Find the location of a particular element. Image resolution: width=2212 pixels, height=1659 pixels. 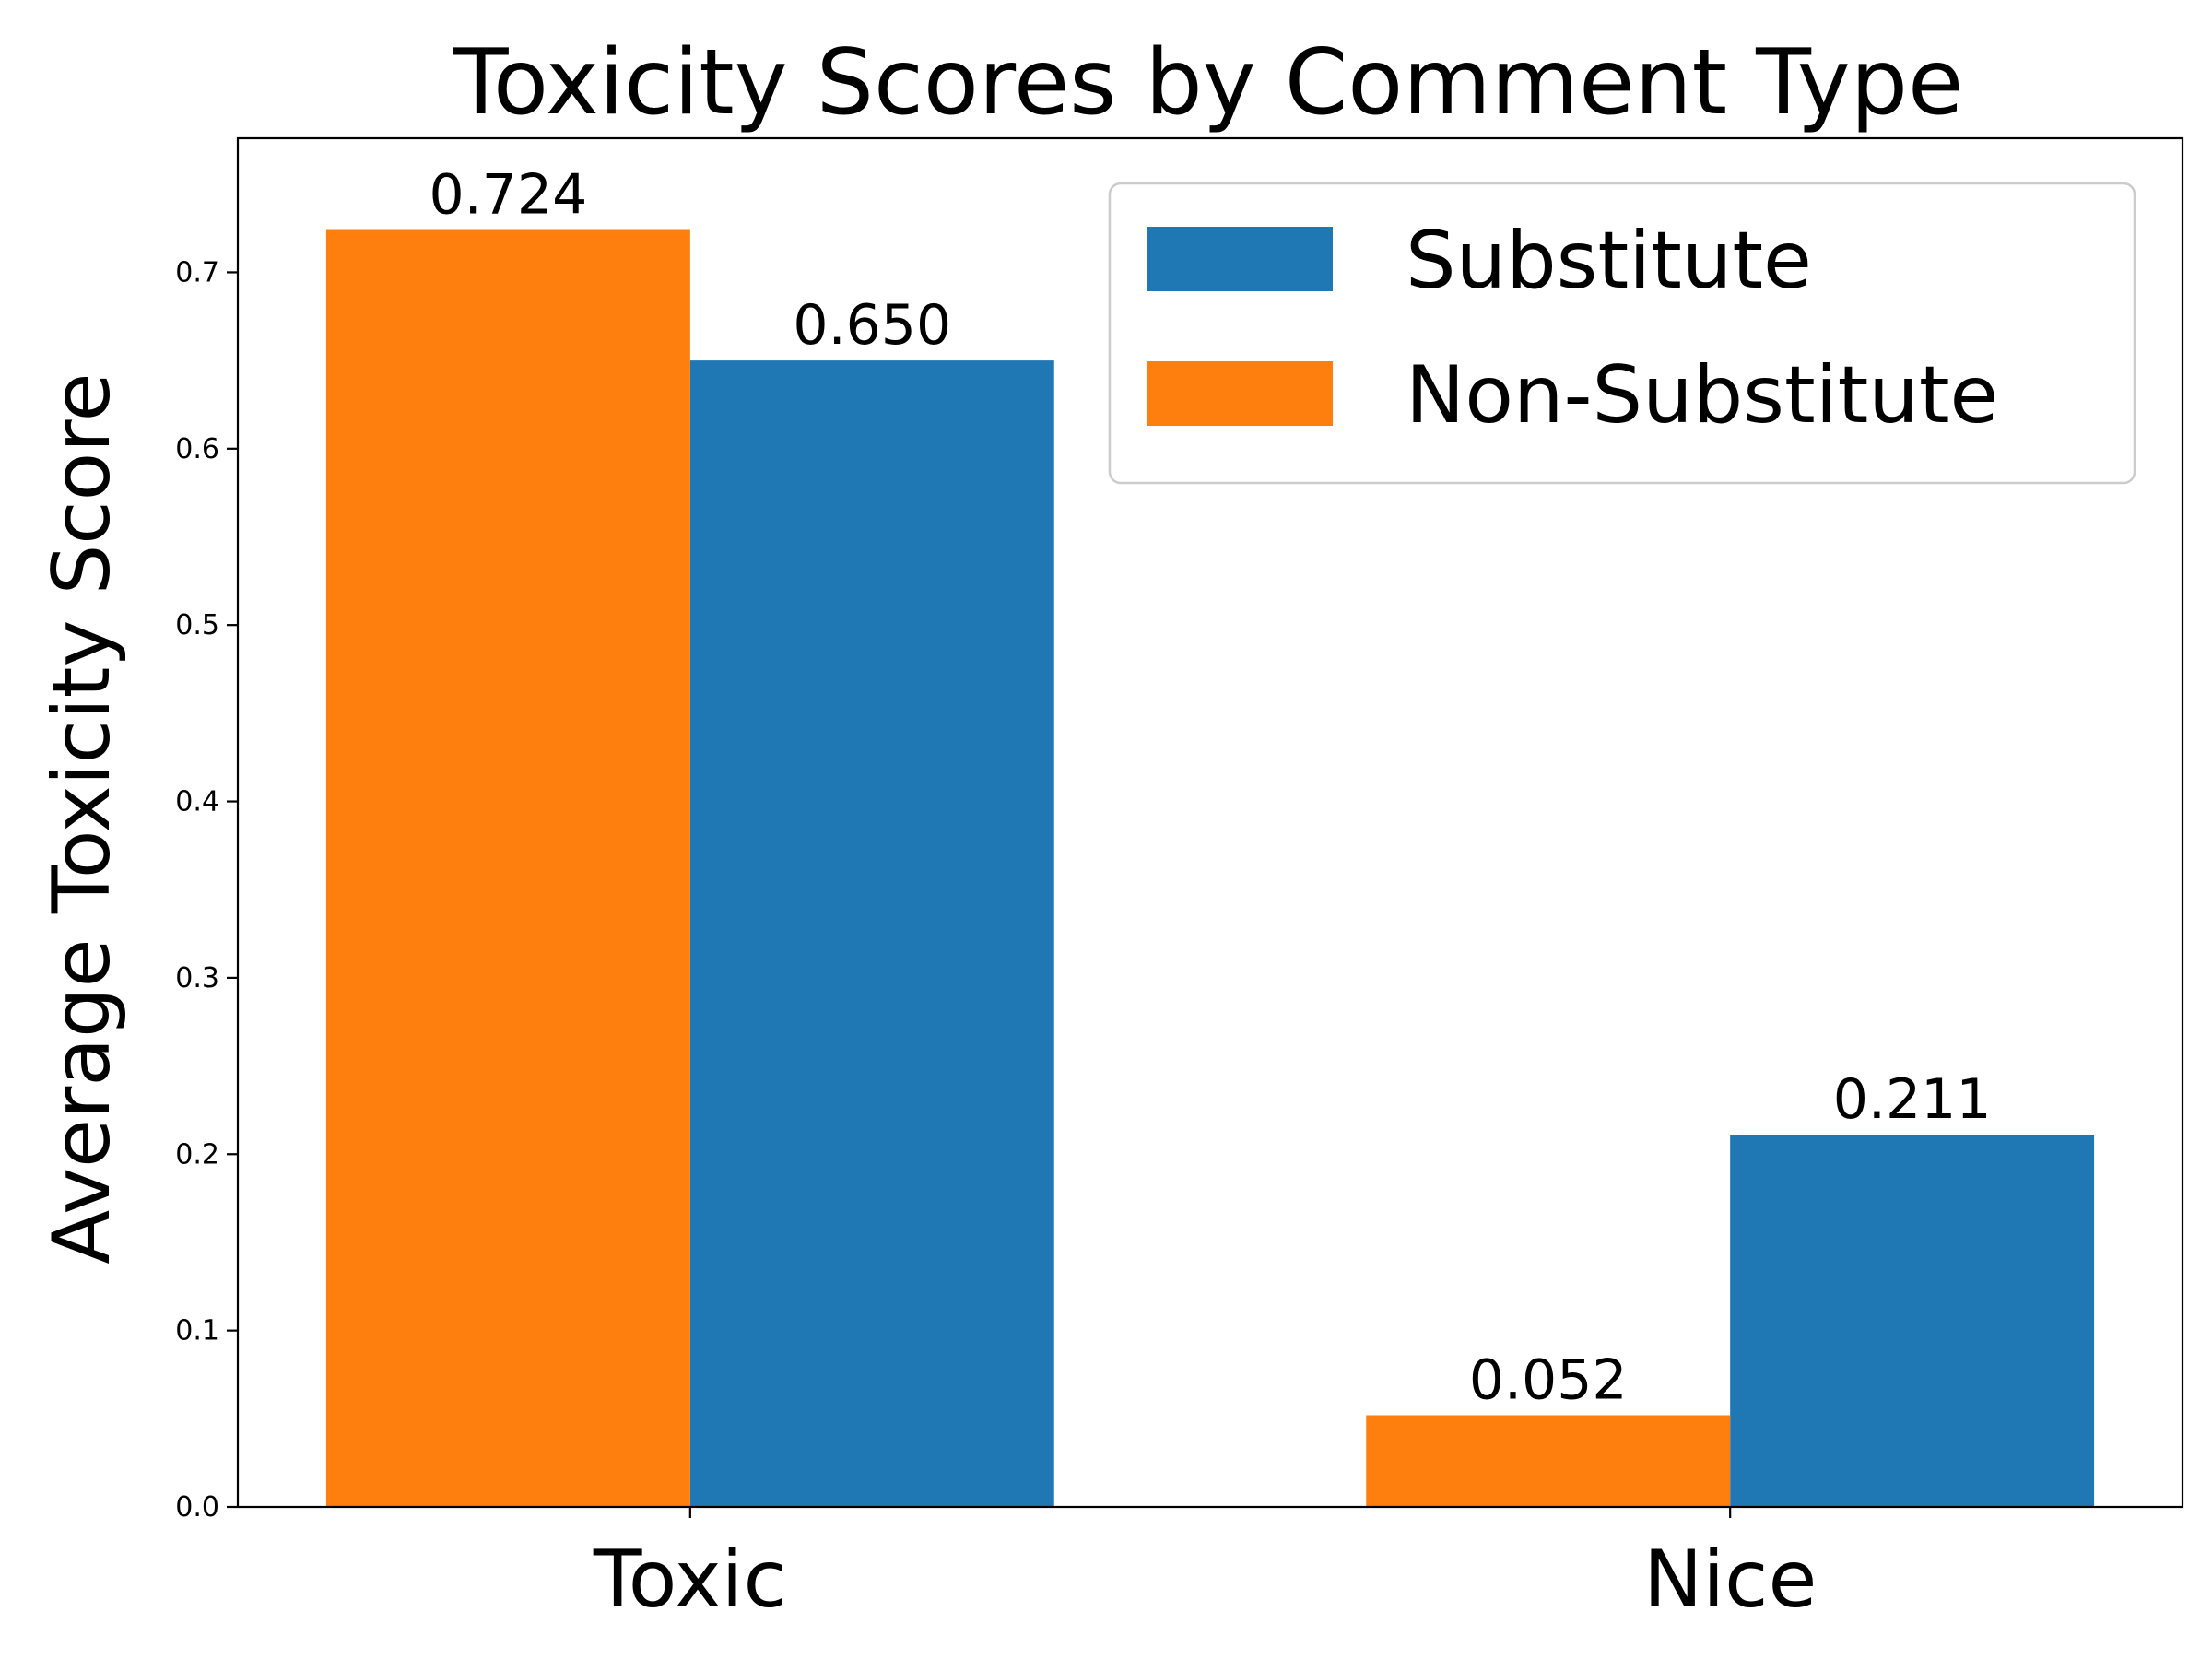

legend: Substitute Non-Substitute is located at coordinates (1622, 333).